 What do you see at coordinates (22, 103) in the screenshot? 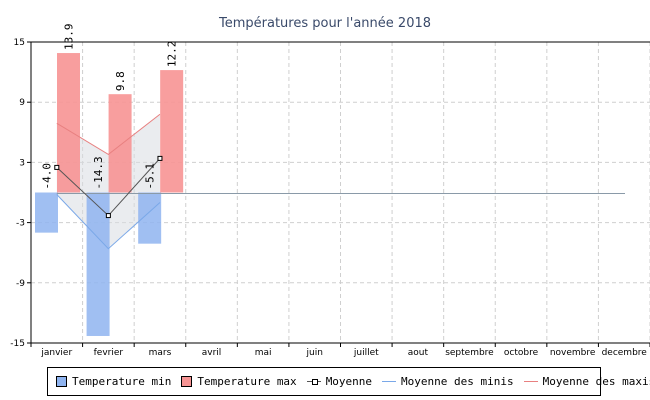
I see `y-tick-label: 9` at bounding box center [22, 103].